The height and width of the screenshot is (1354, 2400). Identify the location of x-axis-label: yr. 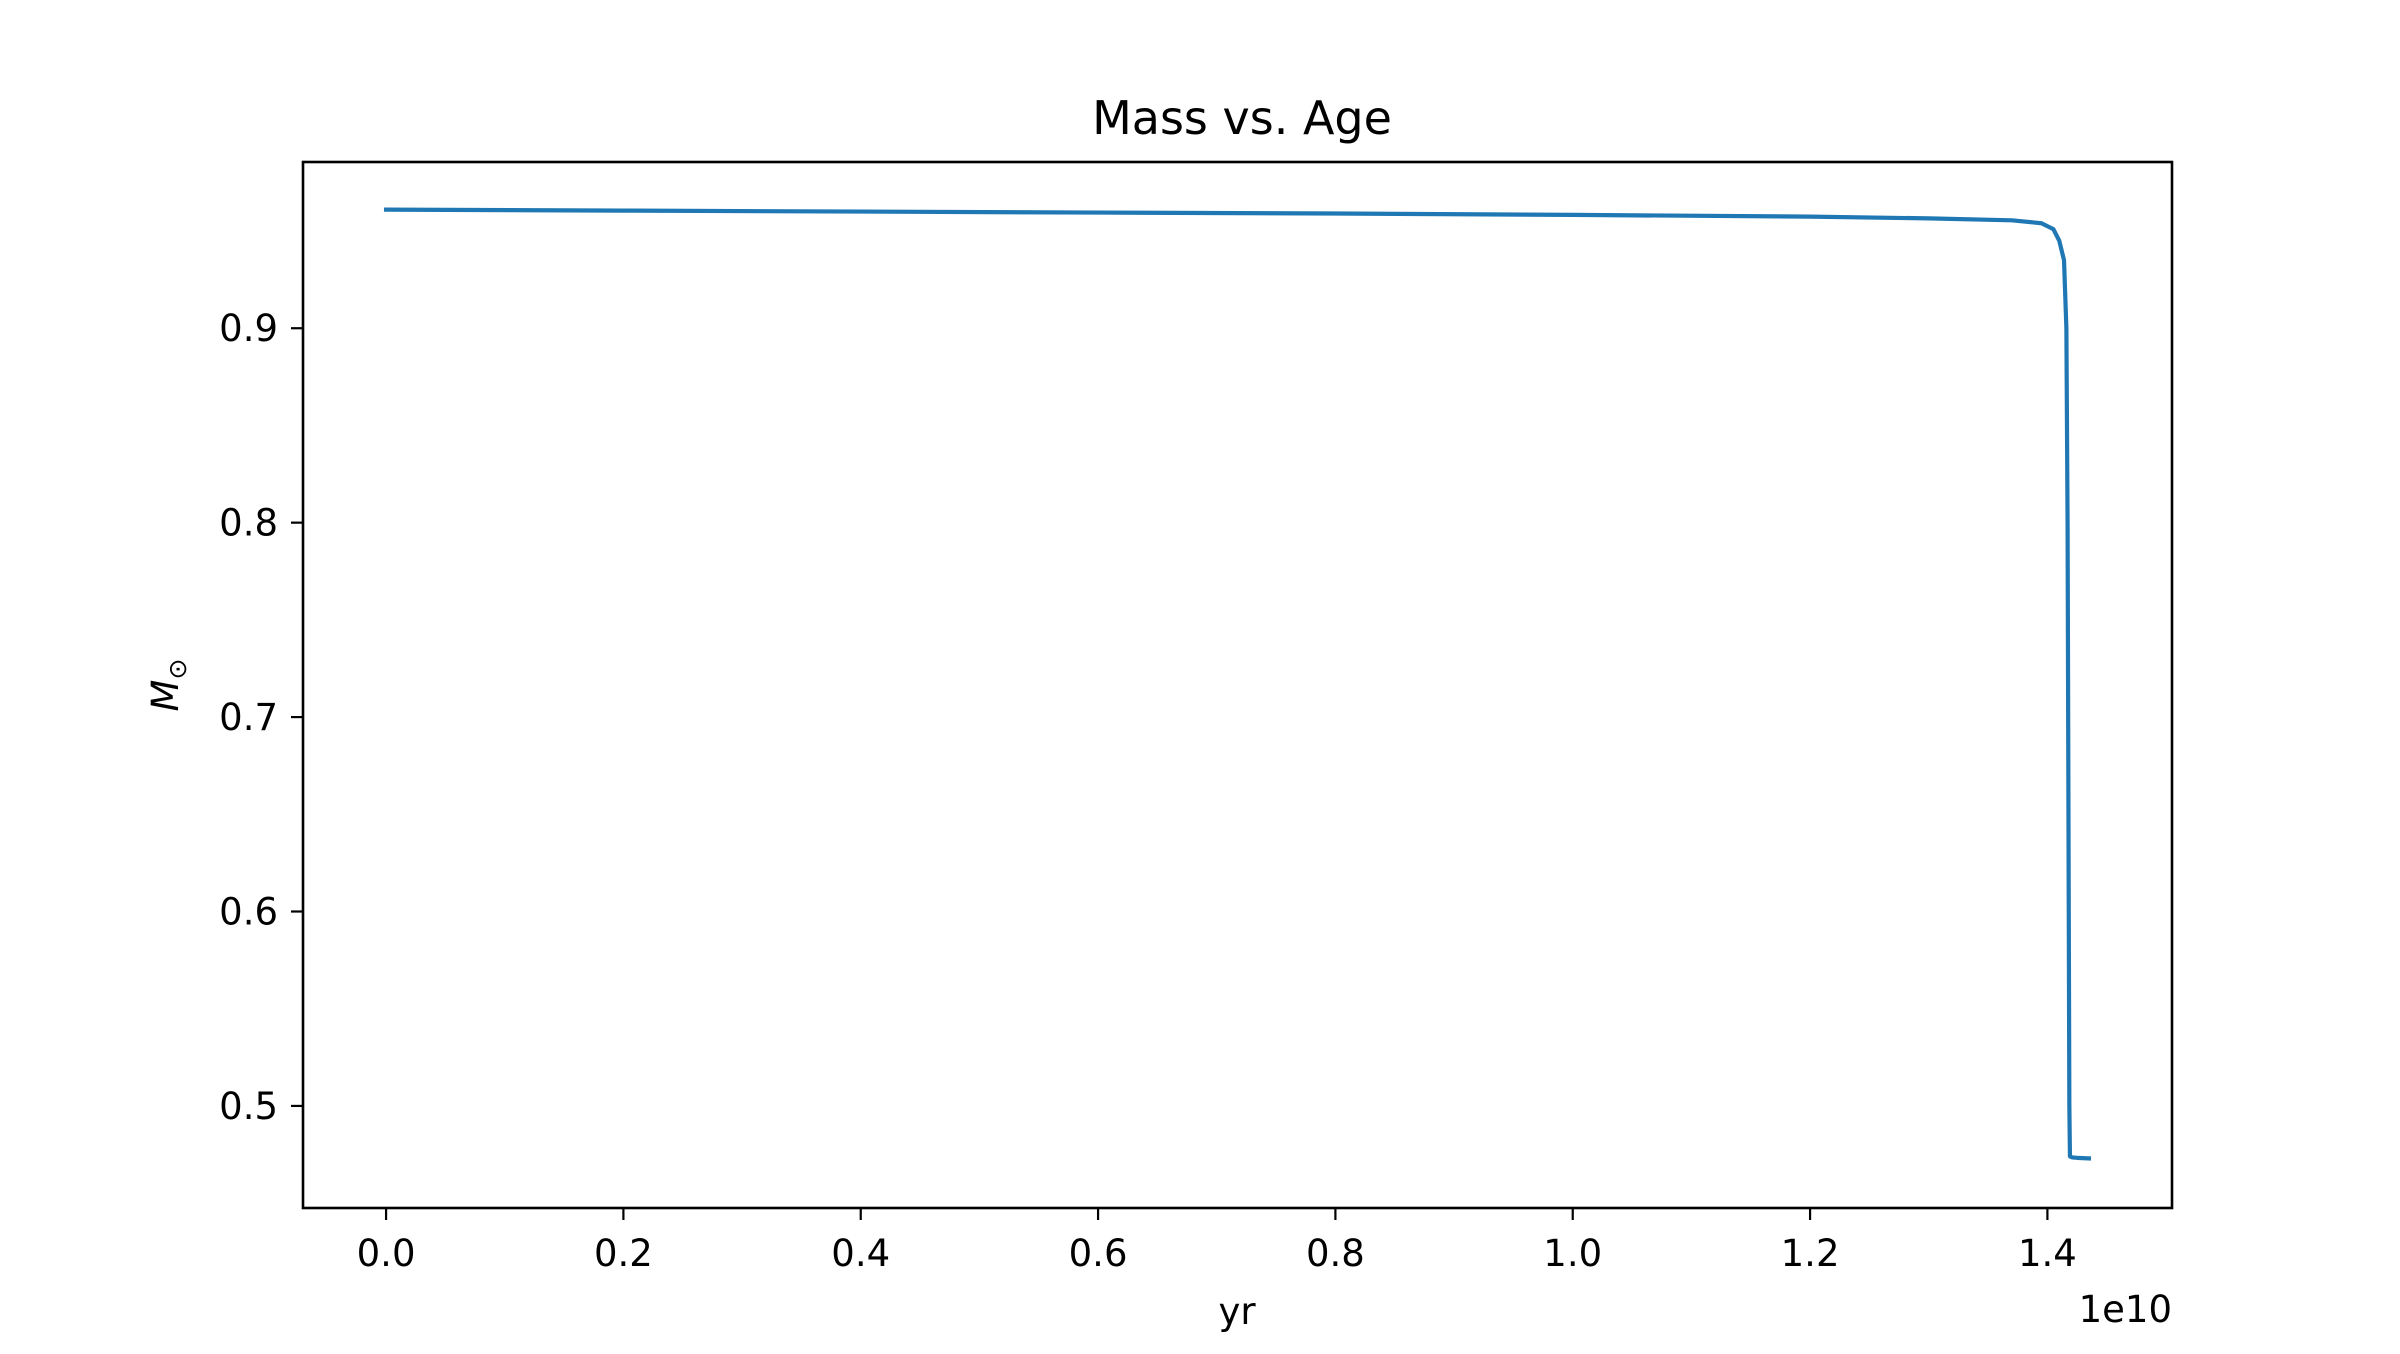
(1237, 1311).